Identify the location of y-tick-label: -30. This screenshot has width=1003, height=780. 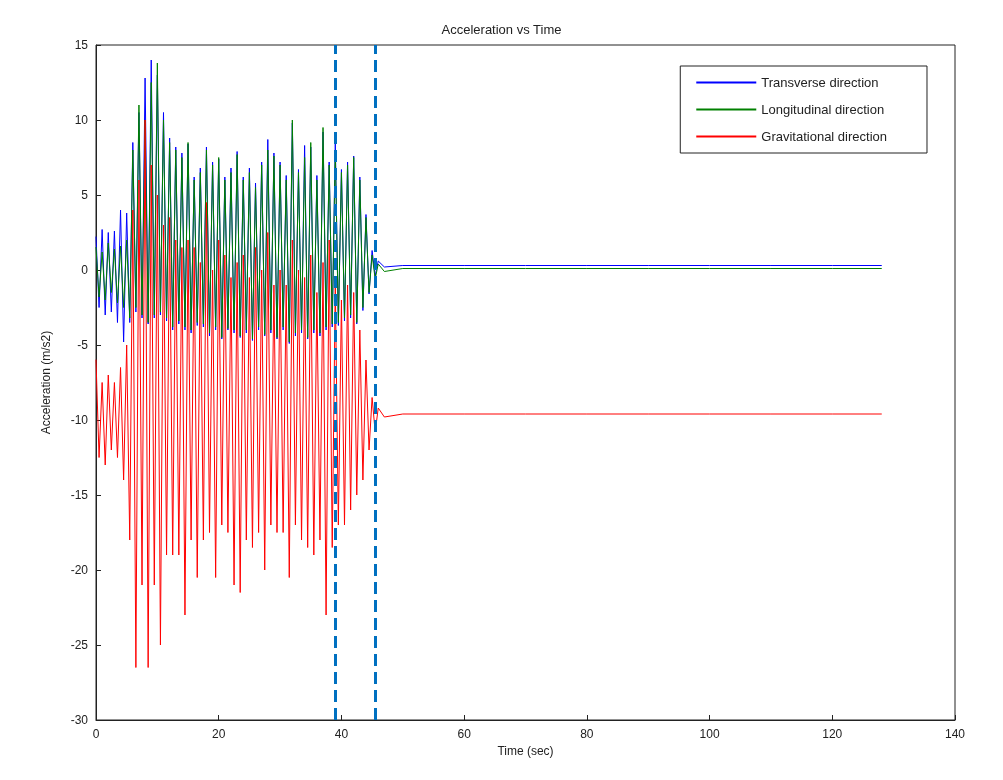
(79, 720).